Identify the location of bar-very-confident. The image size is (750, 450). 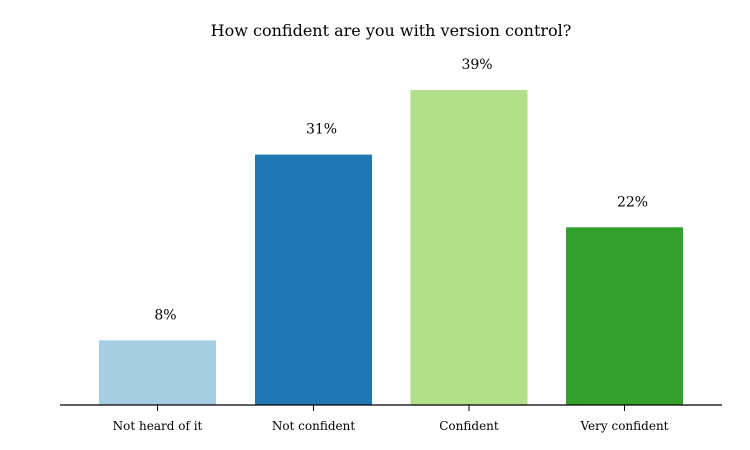
(624, 316).